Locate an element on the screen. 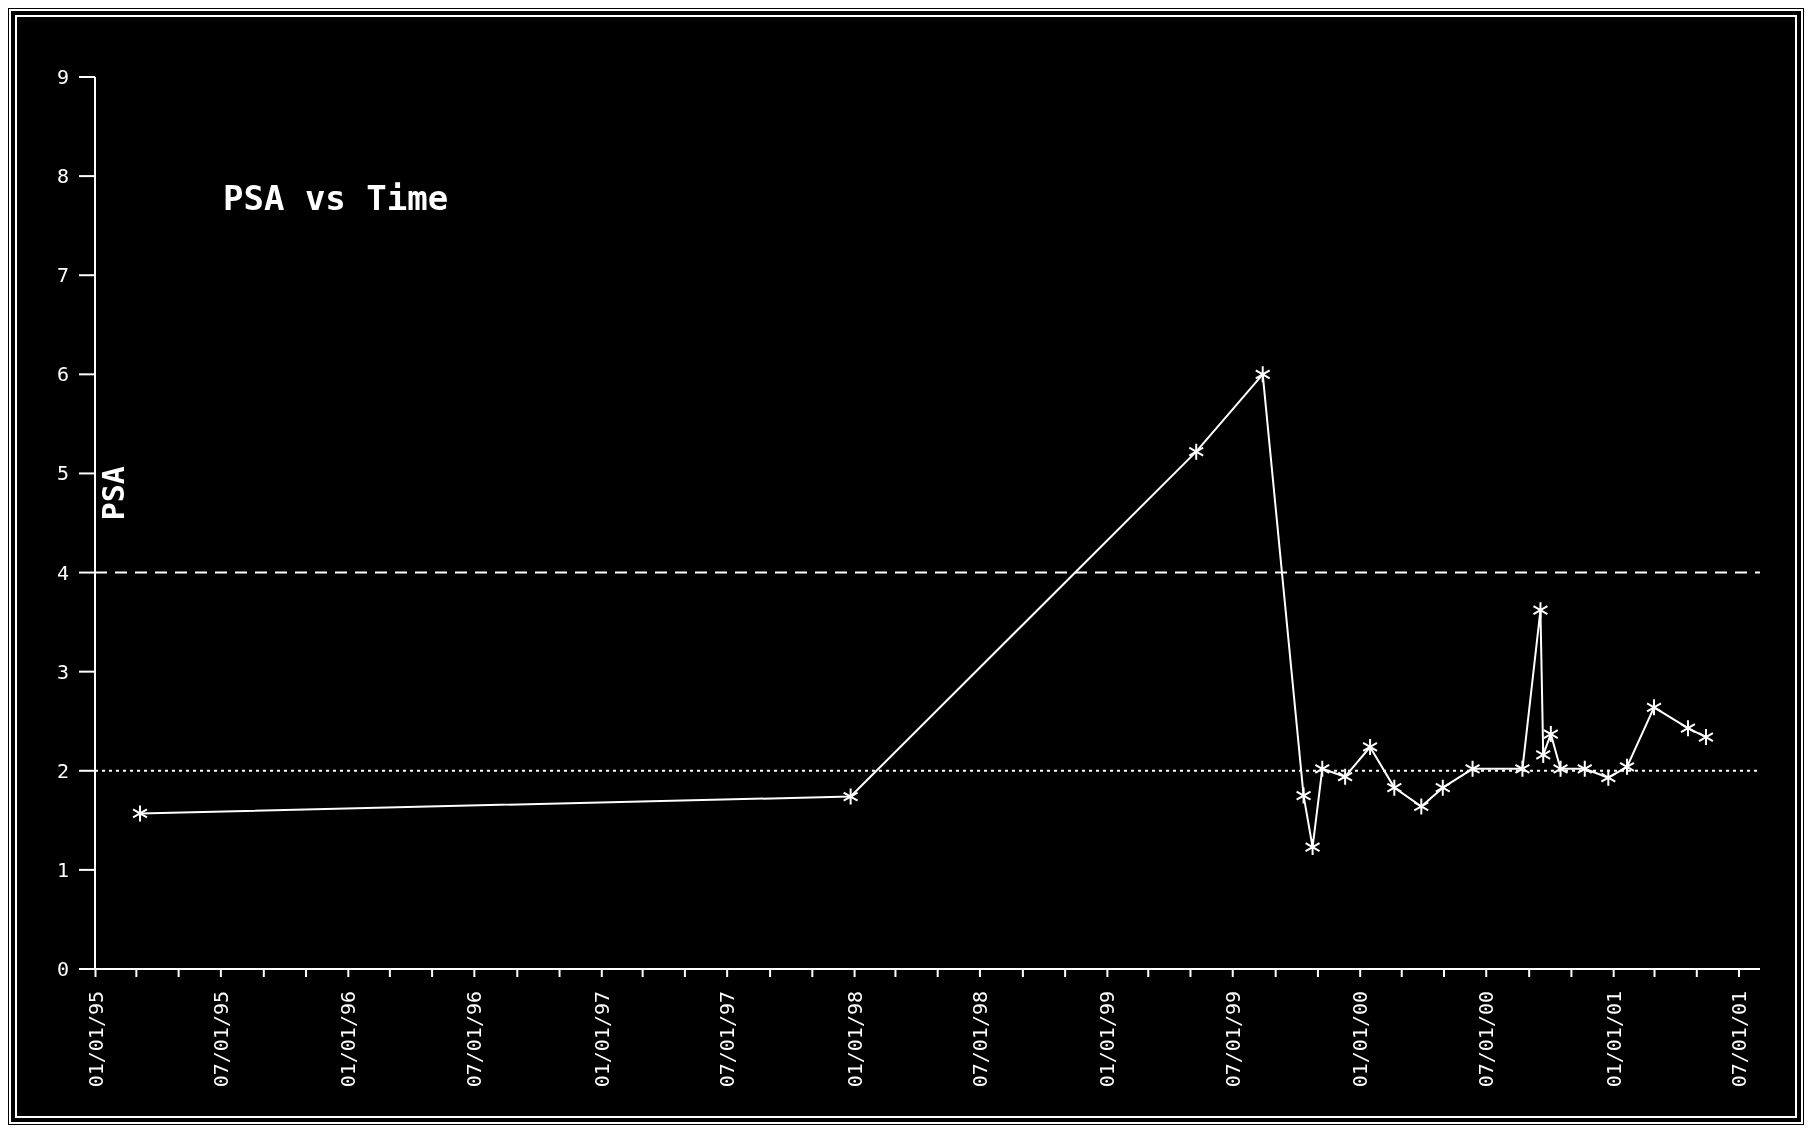  y-tick-label: 6 is located at coordinates (63, 374).